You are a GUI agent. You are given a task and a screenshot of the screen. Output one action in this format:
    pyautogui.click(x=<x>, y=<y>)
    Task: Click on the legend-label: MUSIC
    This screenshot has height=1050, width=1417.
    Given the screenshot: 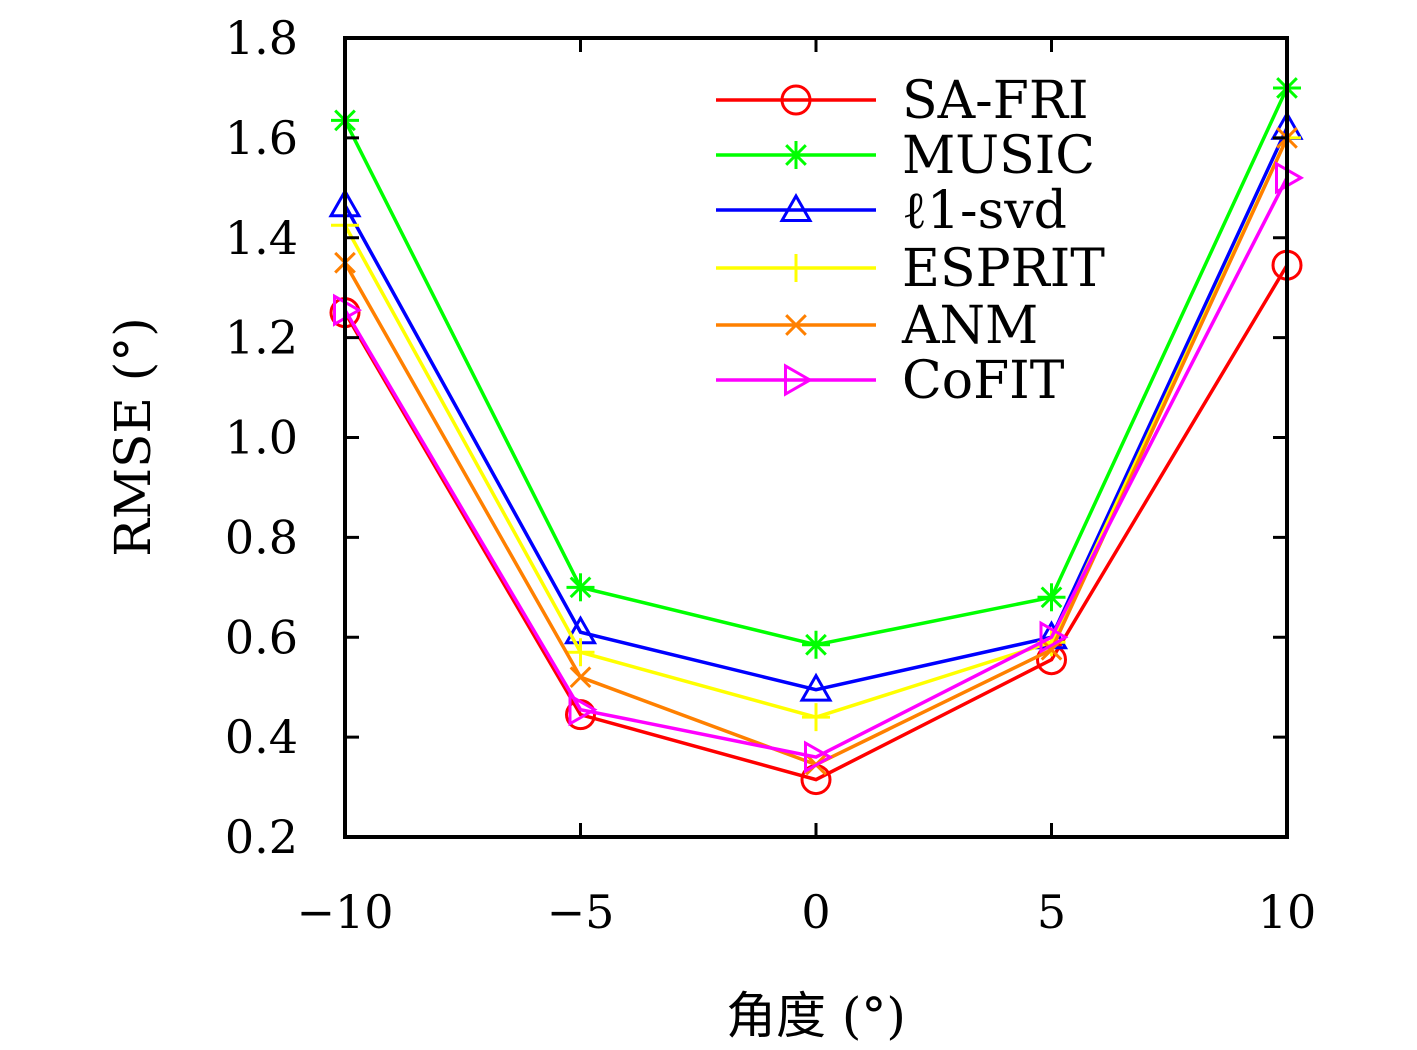 What is the action you would take?
    pyautogui.click(x=998, y=156)
    